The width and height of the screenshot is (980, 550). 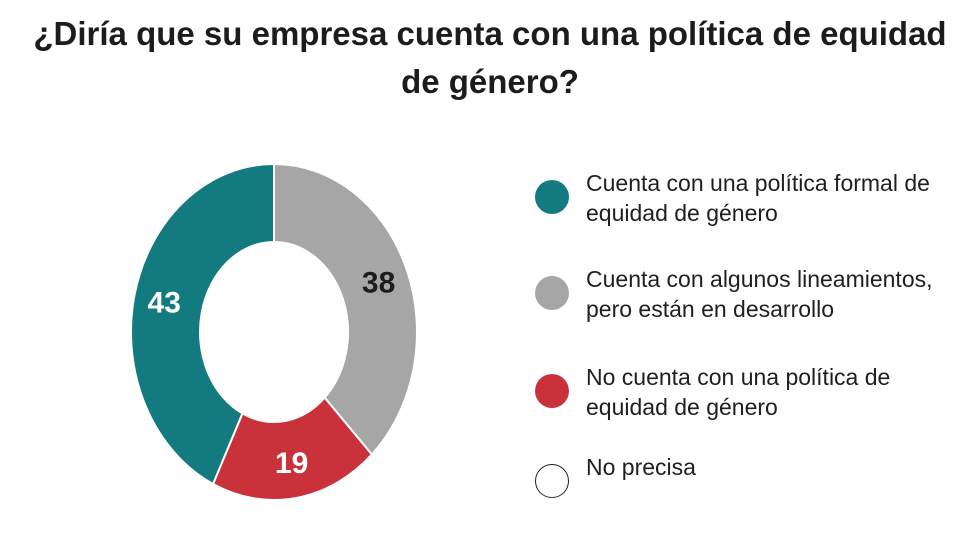 I want to click on donut-slice-labels: 43 38 19, so click(x=272, y=373).